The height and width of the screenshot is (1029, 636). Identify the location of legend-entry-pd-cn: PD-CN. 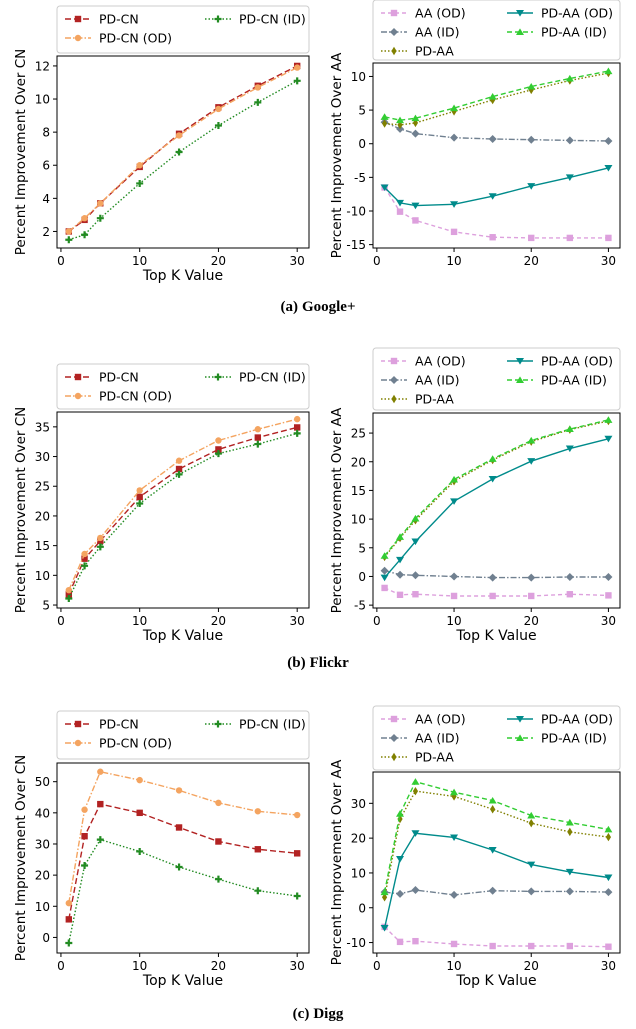
(102, 19).